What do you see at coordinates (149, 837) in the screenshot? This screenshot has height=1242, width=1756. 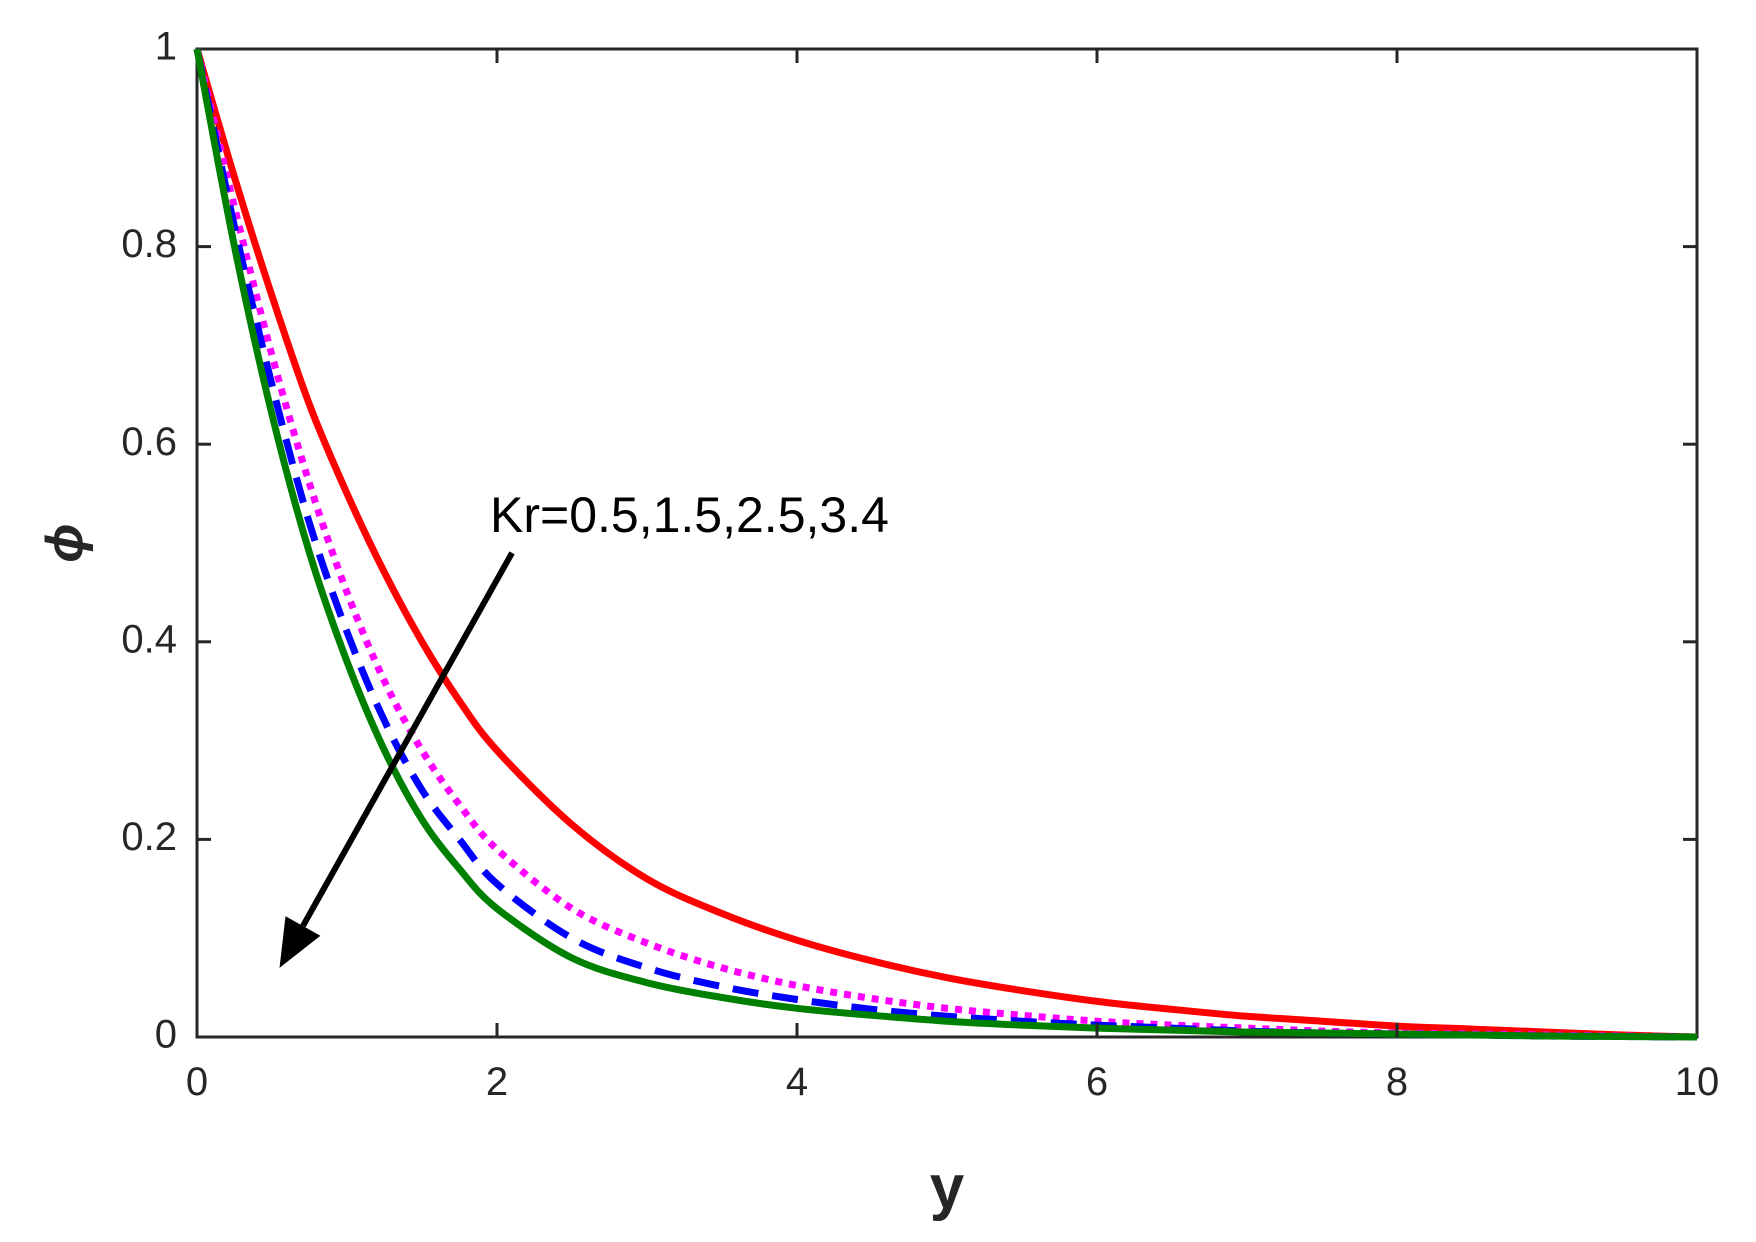 I see `y-tick-label: 0.2` at bounding box center [149, 837].